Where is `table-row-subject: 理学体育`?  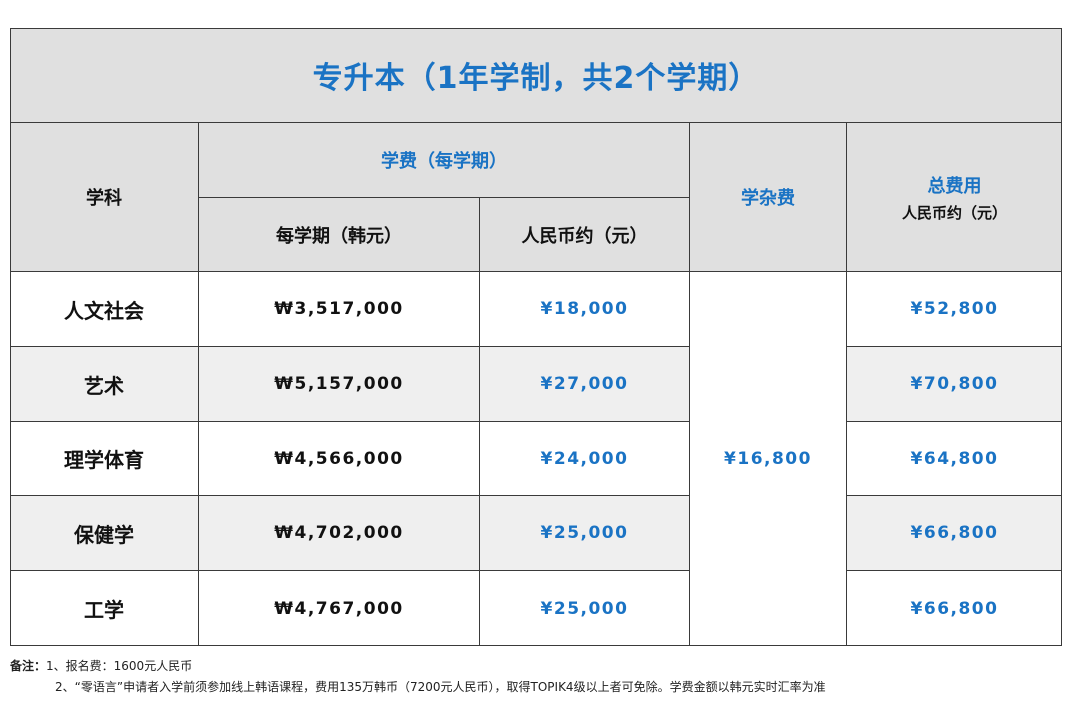
table-row-subject: 理学体育 is located at coordinates (104, 459).